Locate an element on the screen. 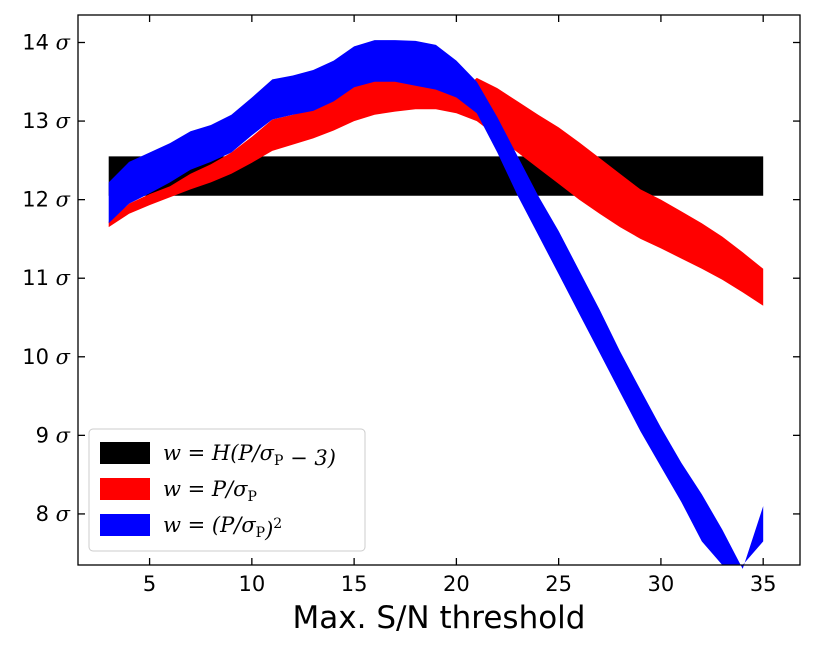  legend-label-1: w = H(P/σP − 3) is located at coordinates (249, 455).